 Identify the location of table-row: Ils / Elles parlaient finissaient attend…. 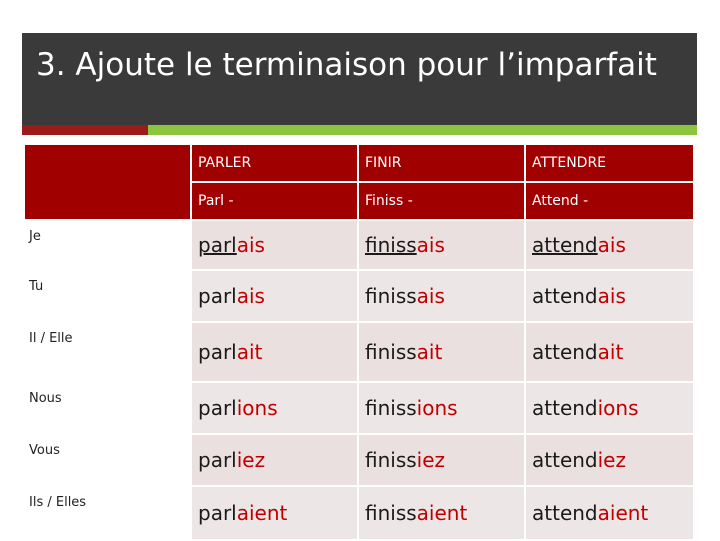
(359, 513).